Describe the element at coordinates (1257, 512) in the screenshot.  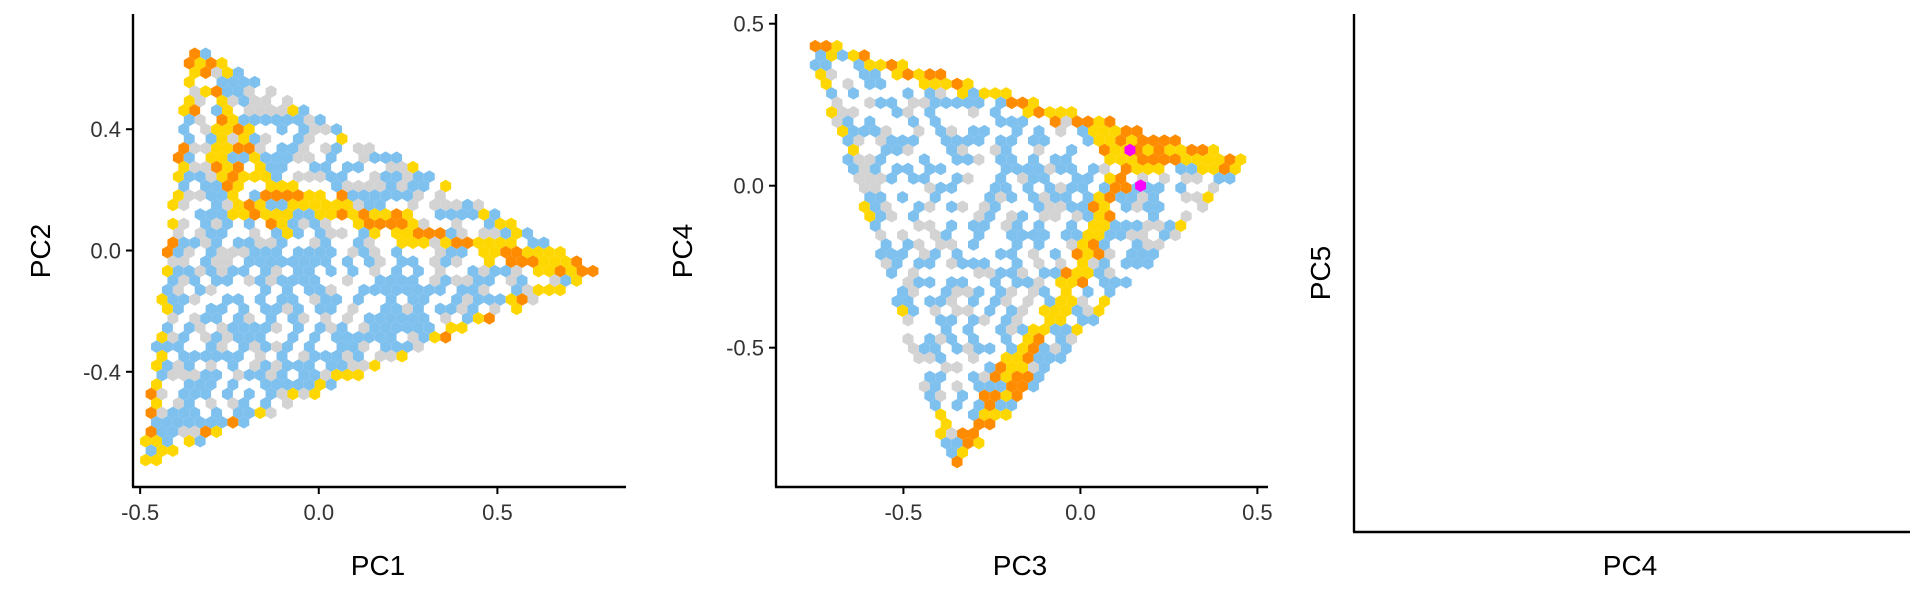
I see `x-tick-label: 0.5` at that location.